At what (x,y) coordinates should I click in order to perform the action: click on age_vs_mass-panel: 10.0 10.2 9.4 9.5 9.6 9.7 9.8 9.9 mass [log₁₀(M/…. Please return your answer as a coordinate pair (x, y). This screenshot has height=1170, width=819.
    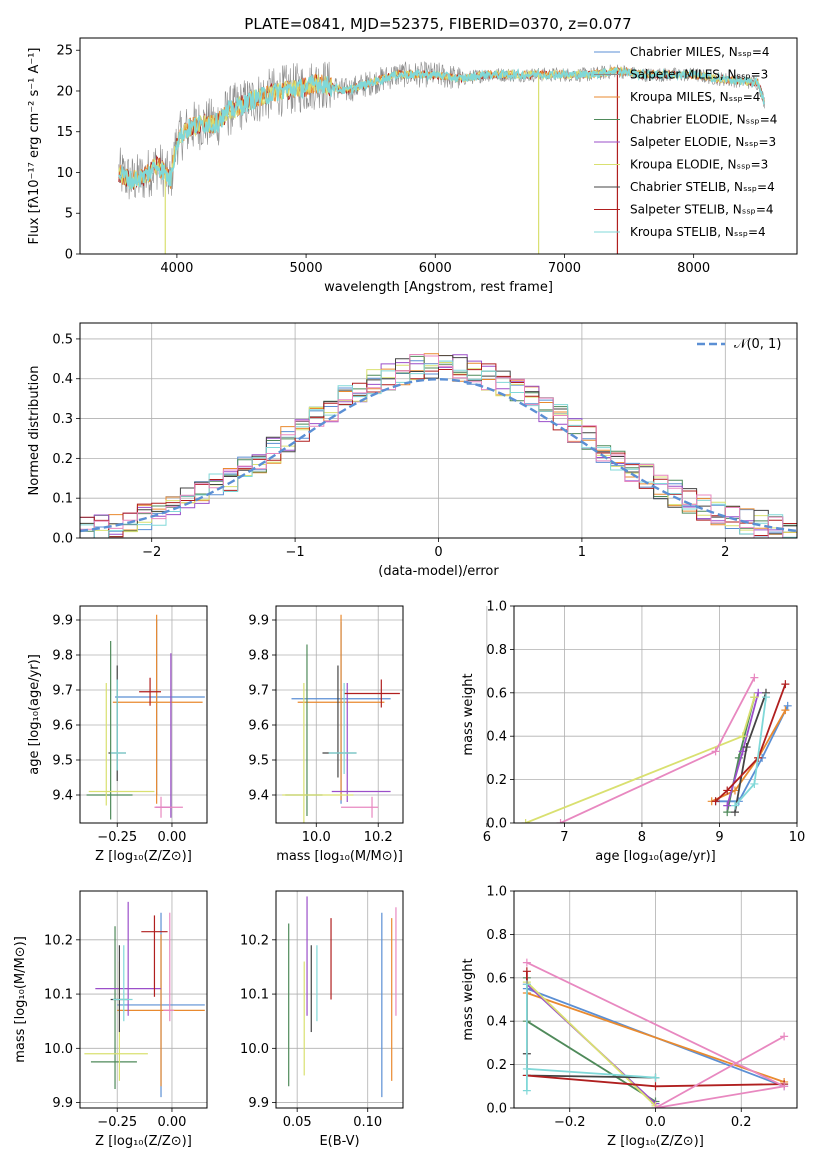
    Looking at the image, I should click on (326, 734).